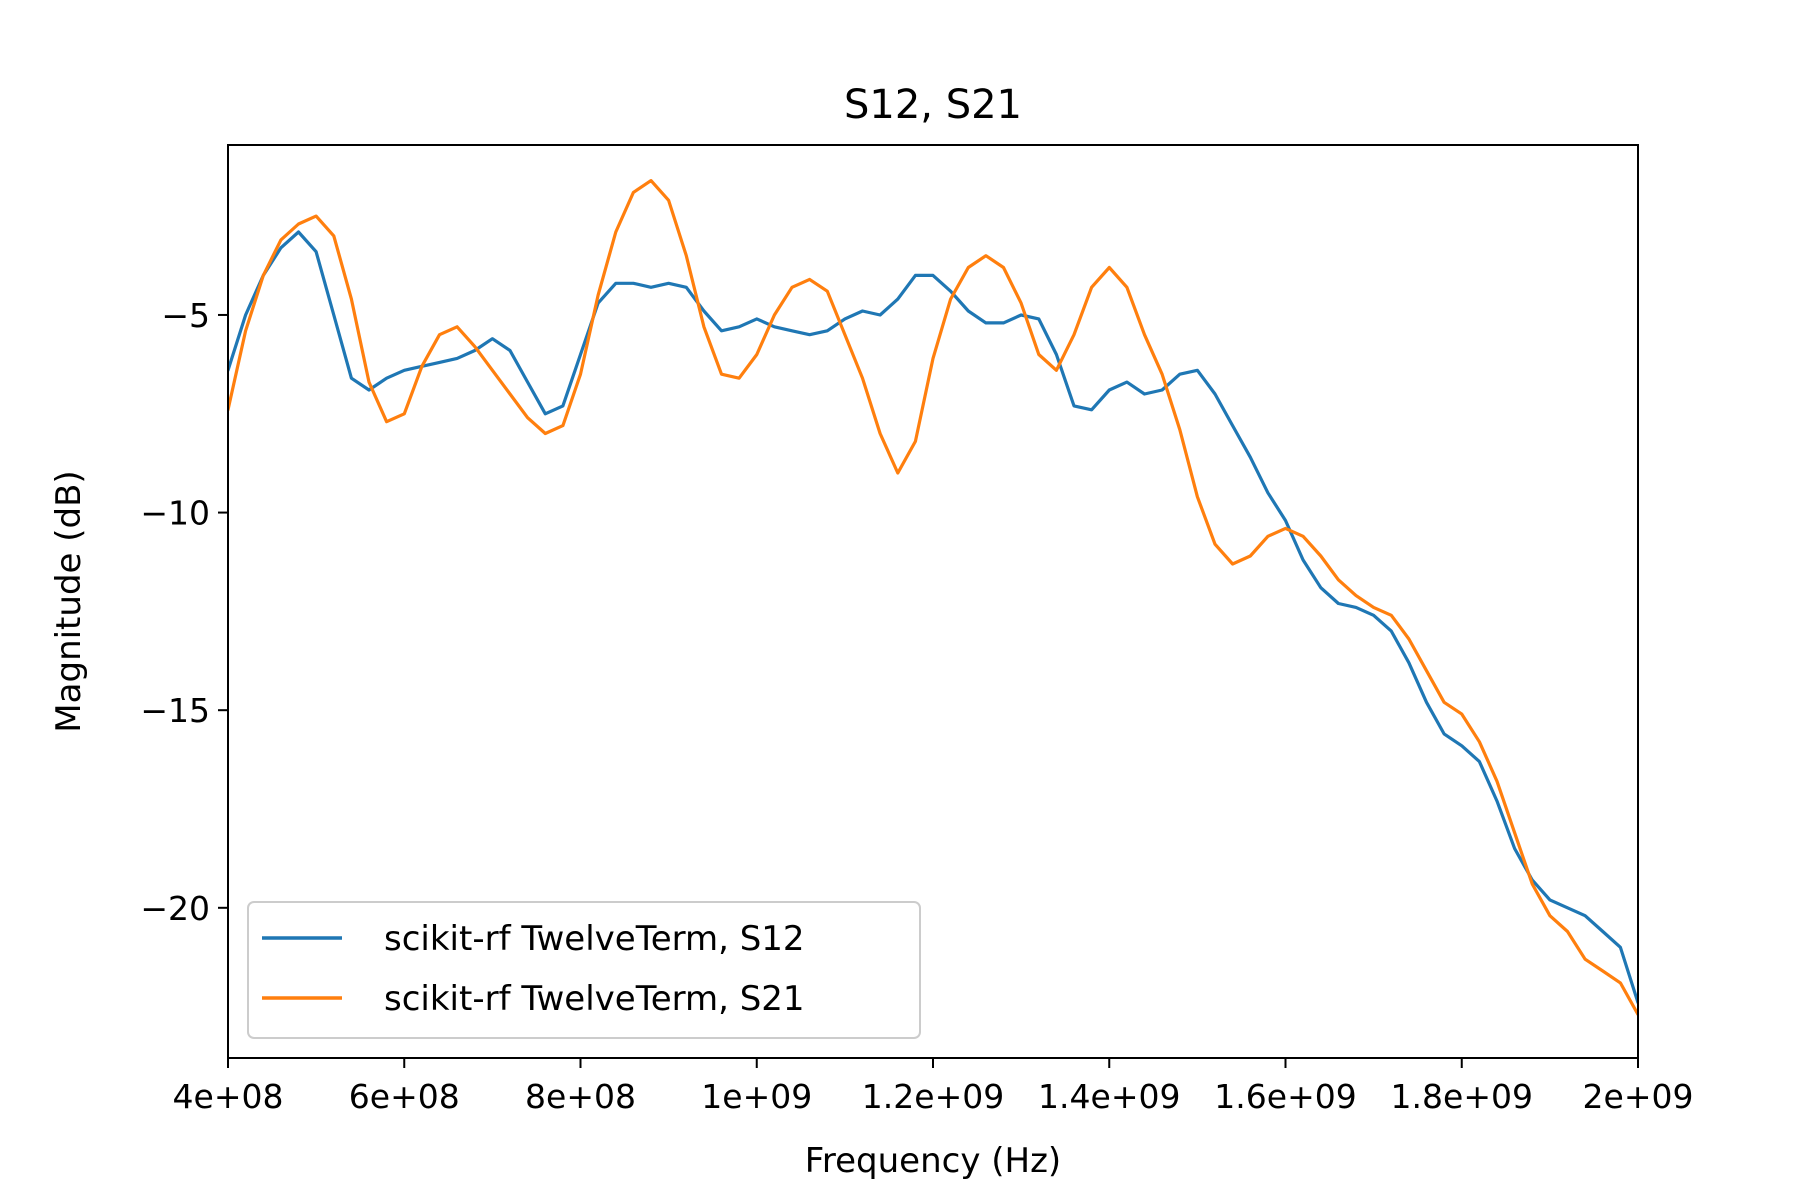 This screenshot has width=1800, height=1200. I want to click on x-tick-label: 2e+09, so click(1638, 1096).